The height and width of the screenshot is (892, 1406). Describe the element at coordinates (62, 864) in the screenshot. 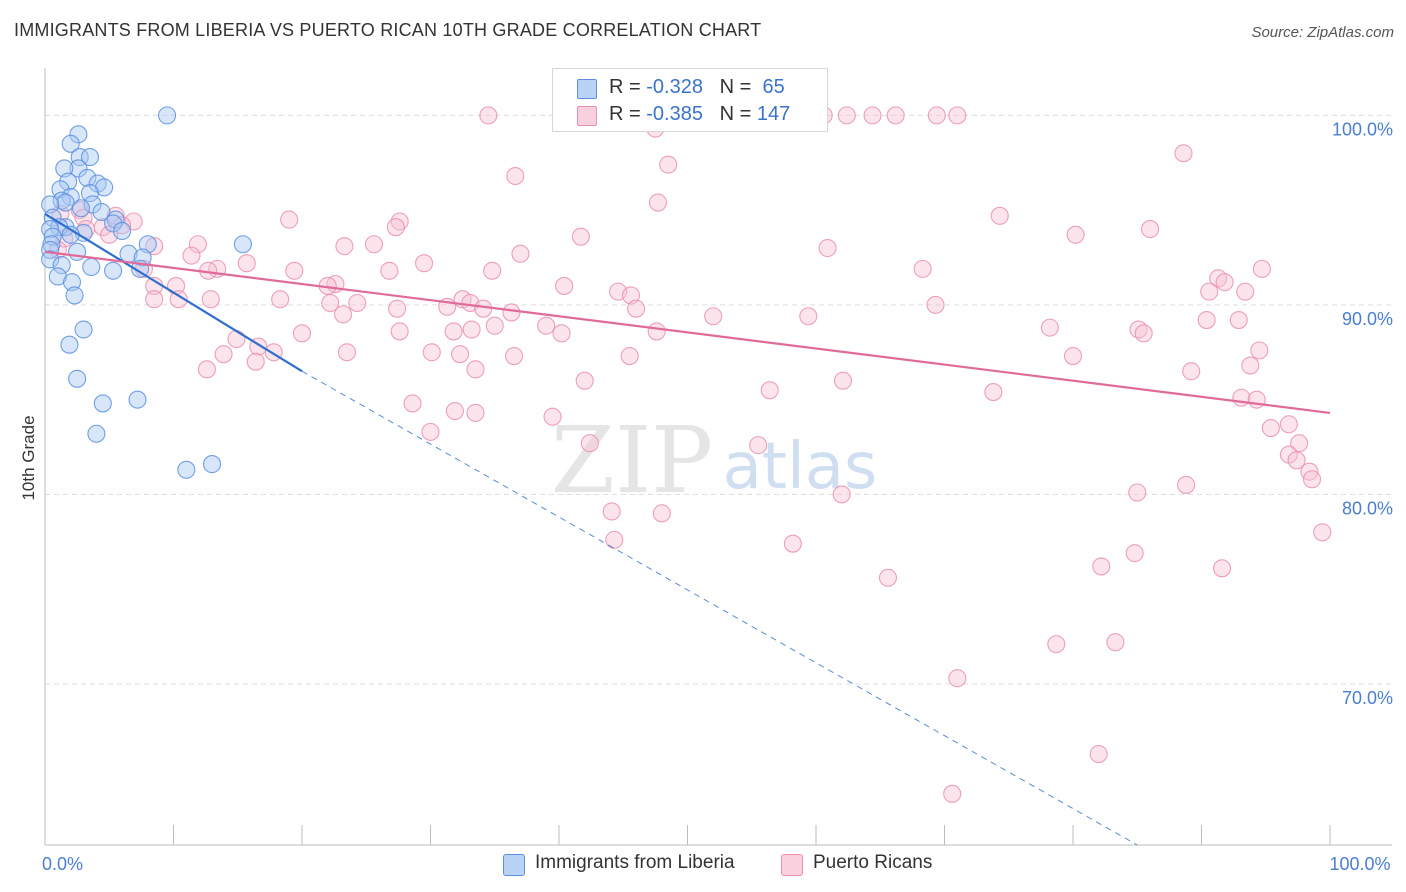

I see `x-tick-label: 0.0%` at that location.